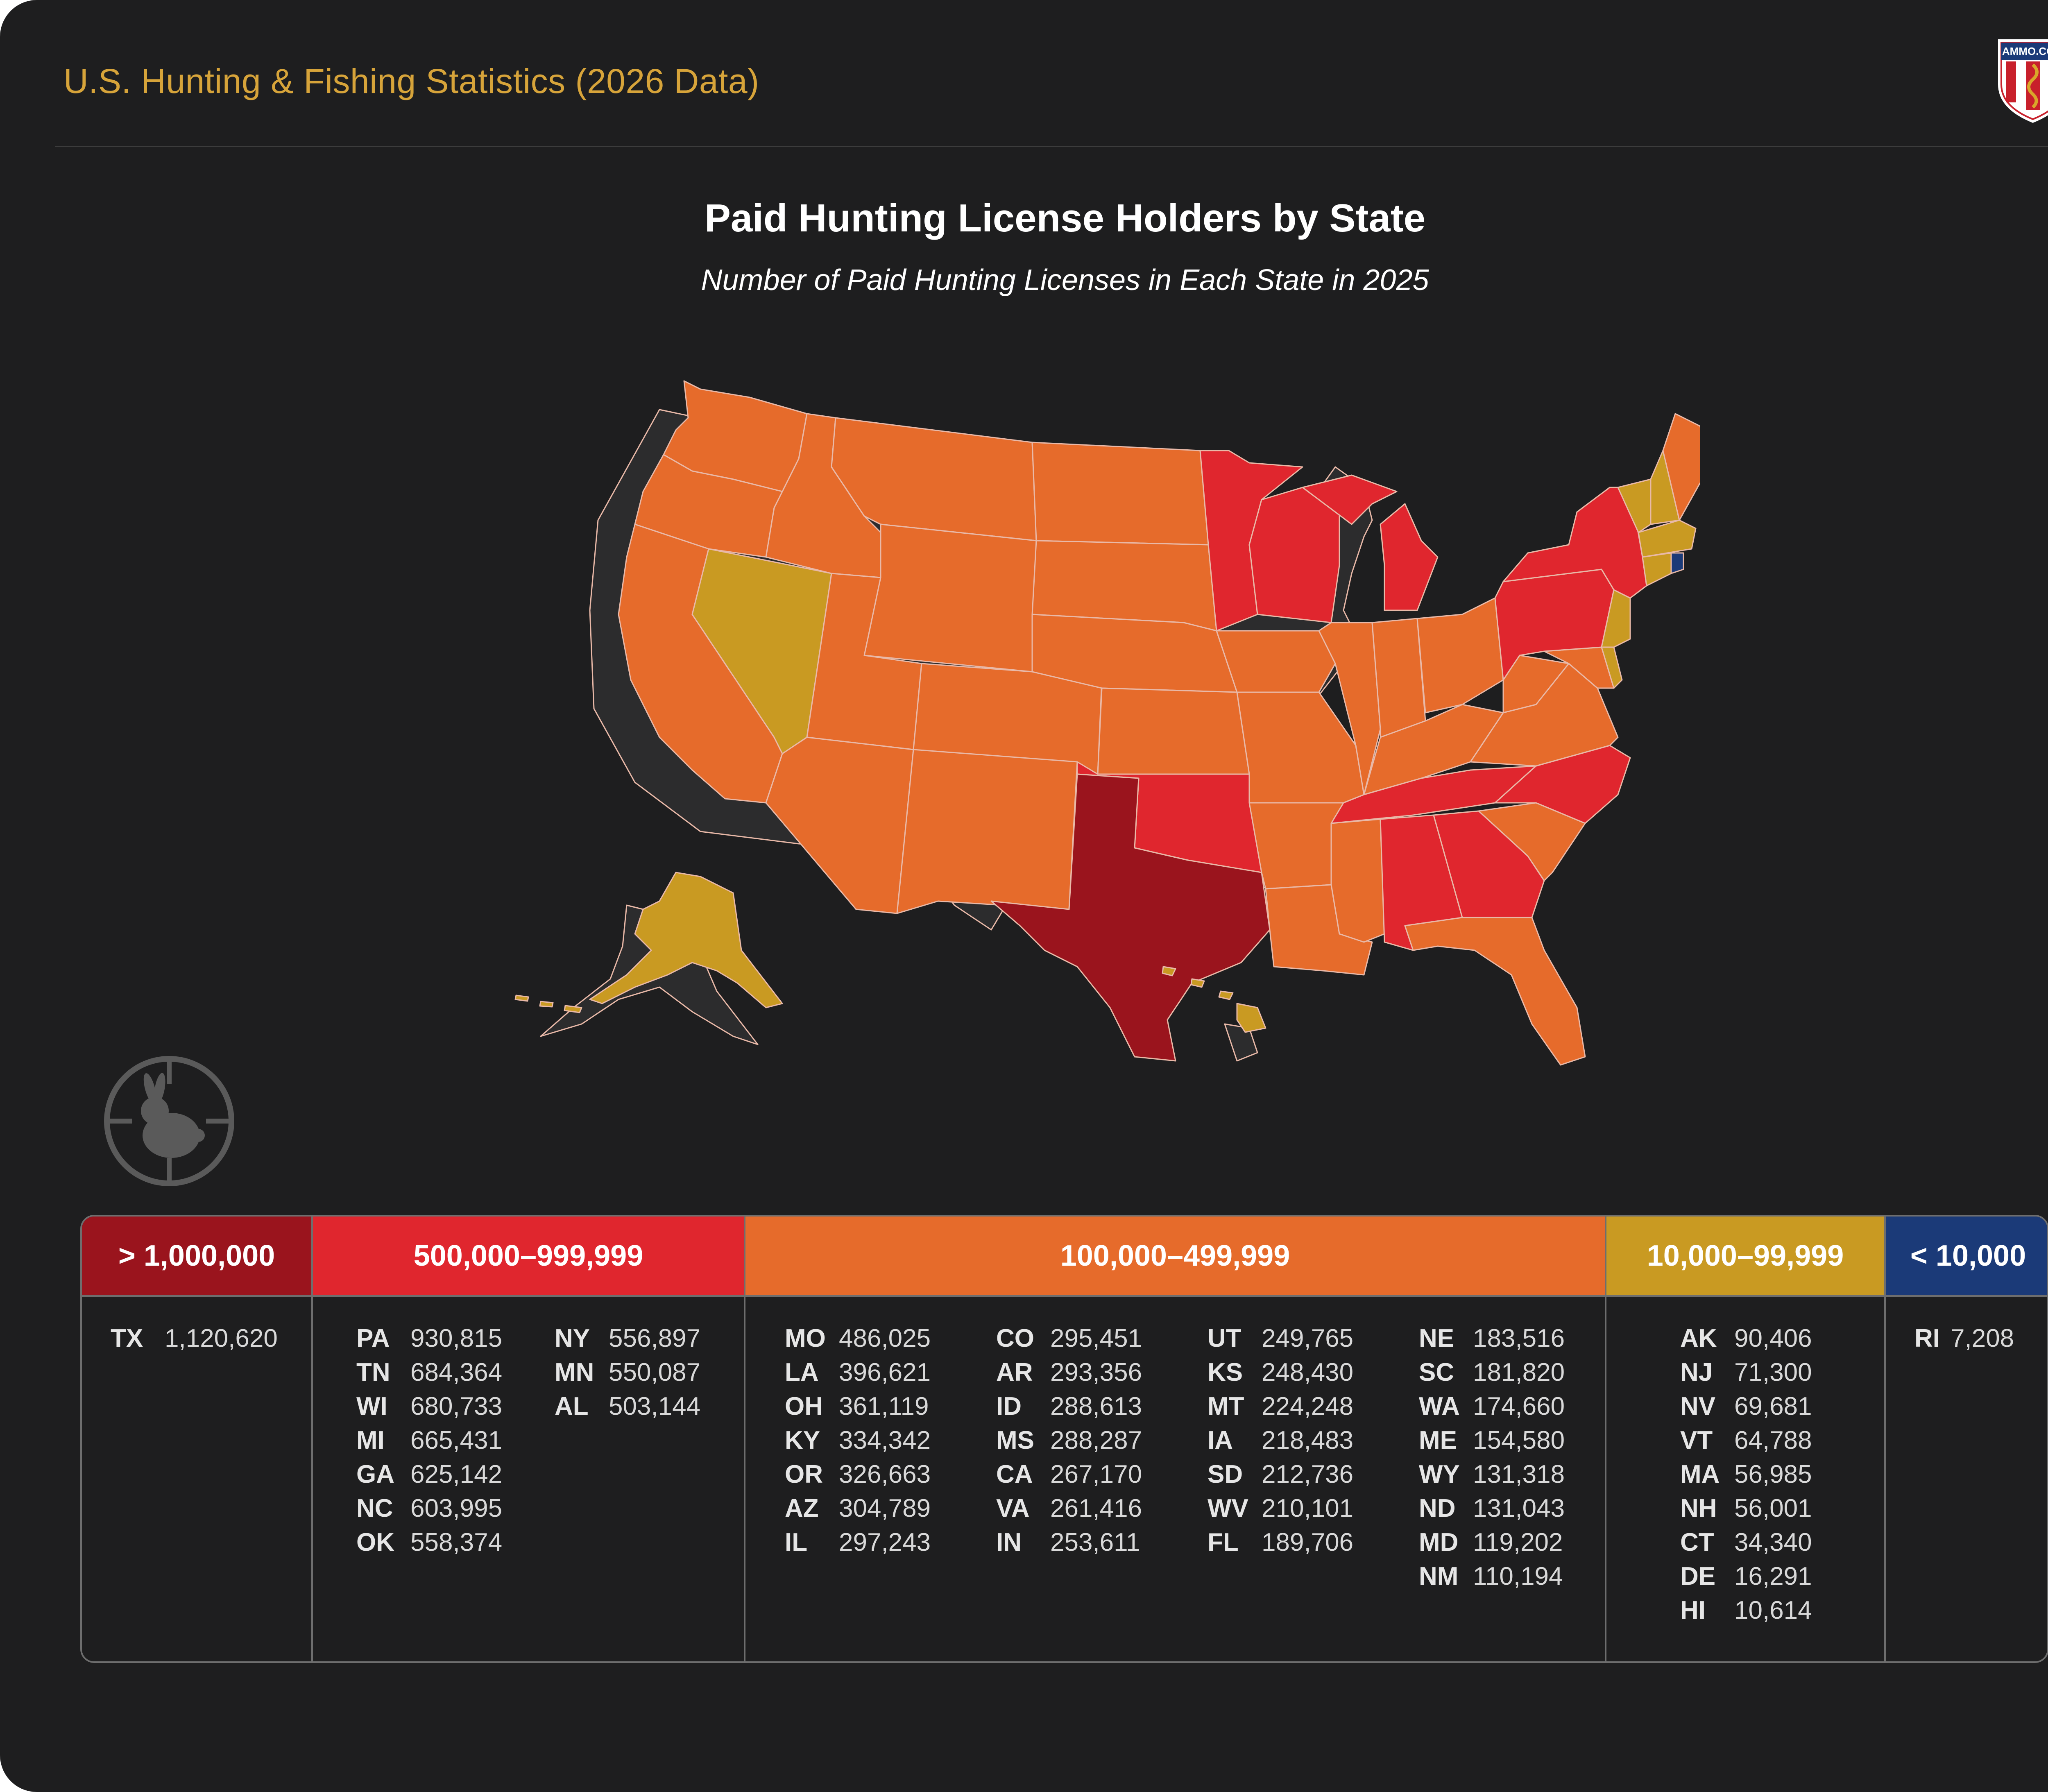  I want to click on list-item: NC 603,995, so click(429, 1508).